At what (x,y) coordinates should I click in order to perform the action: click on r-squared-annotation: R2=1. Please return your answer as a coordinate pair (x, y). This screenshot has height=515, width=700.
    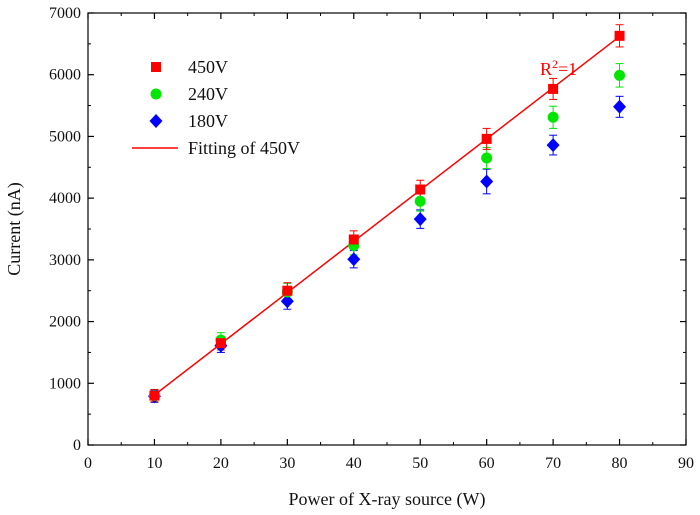
    Looking at the image, I should click on (558, 68).